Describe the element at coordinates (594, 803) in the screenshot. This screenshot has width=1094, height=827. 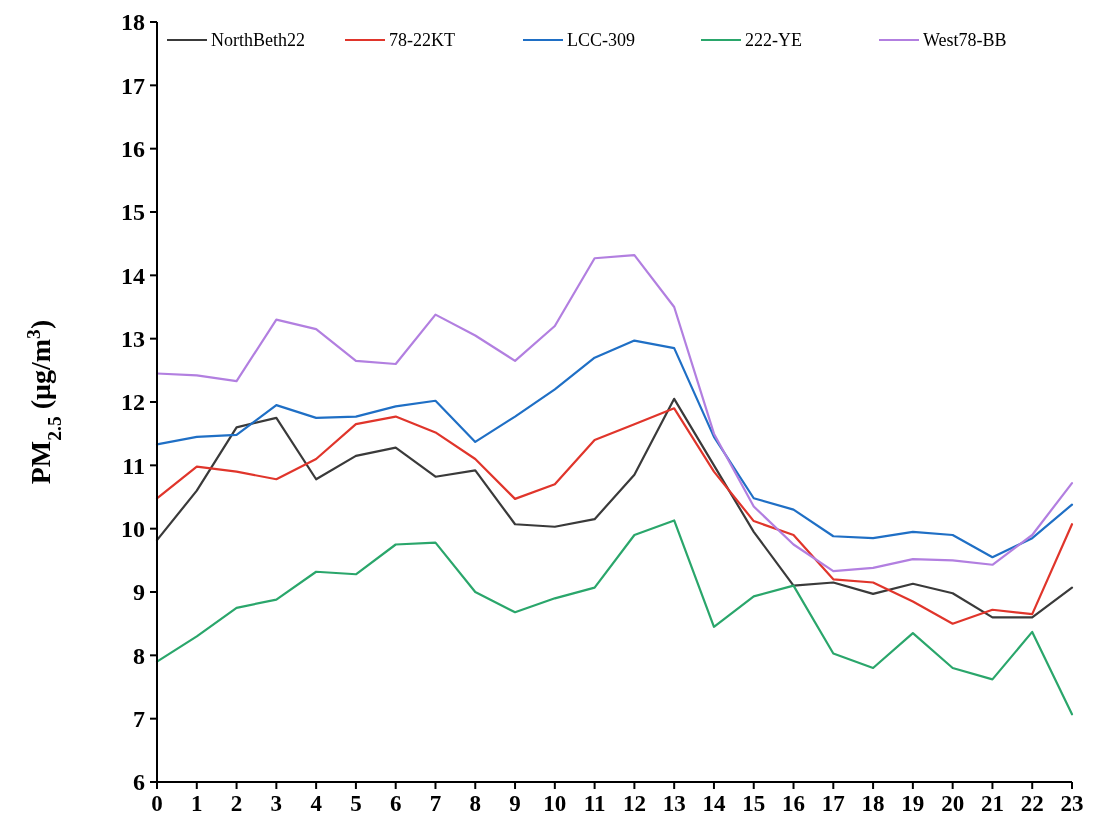
I see `x-tick-label: 11` at that location.